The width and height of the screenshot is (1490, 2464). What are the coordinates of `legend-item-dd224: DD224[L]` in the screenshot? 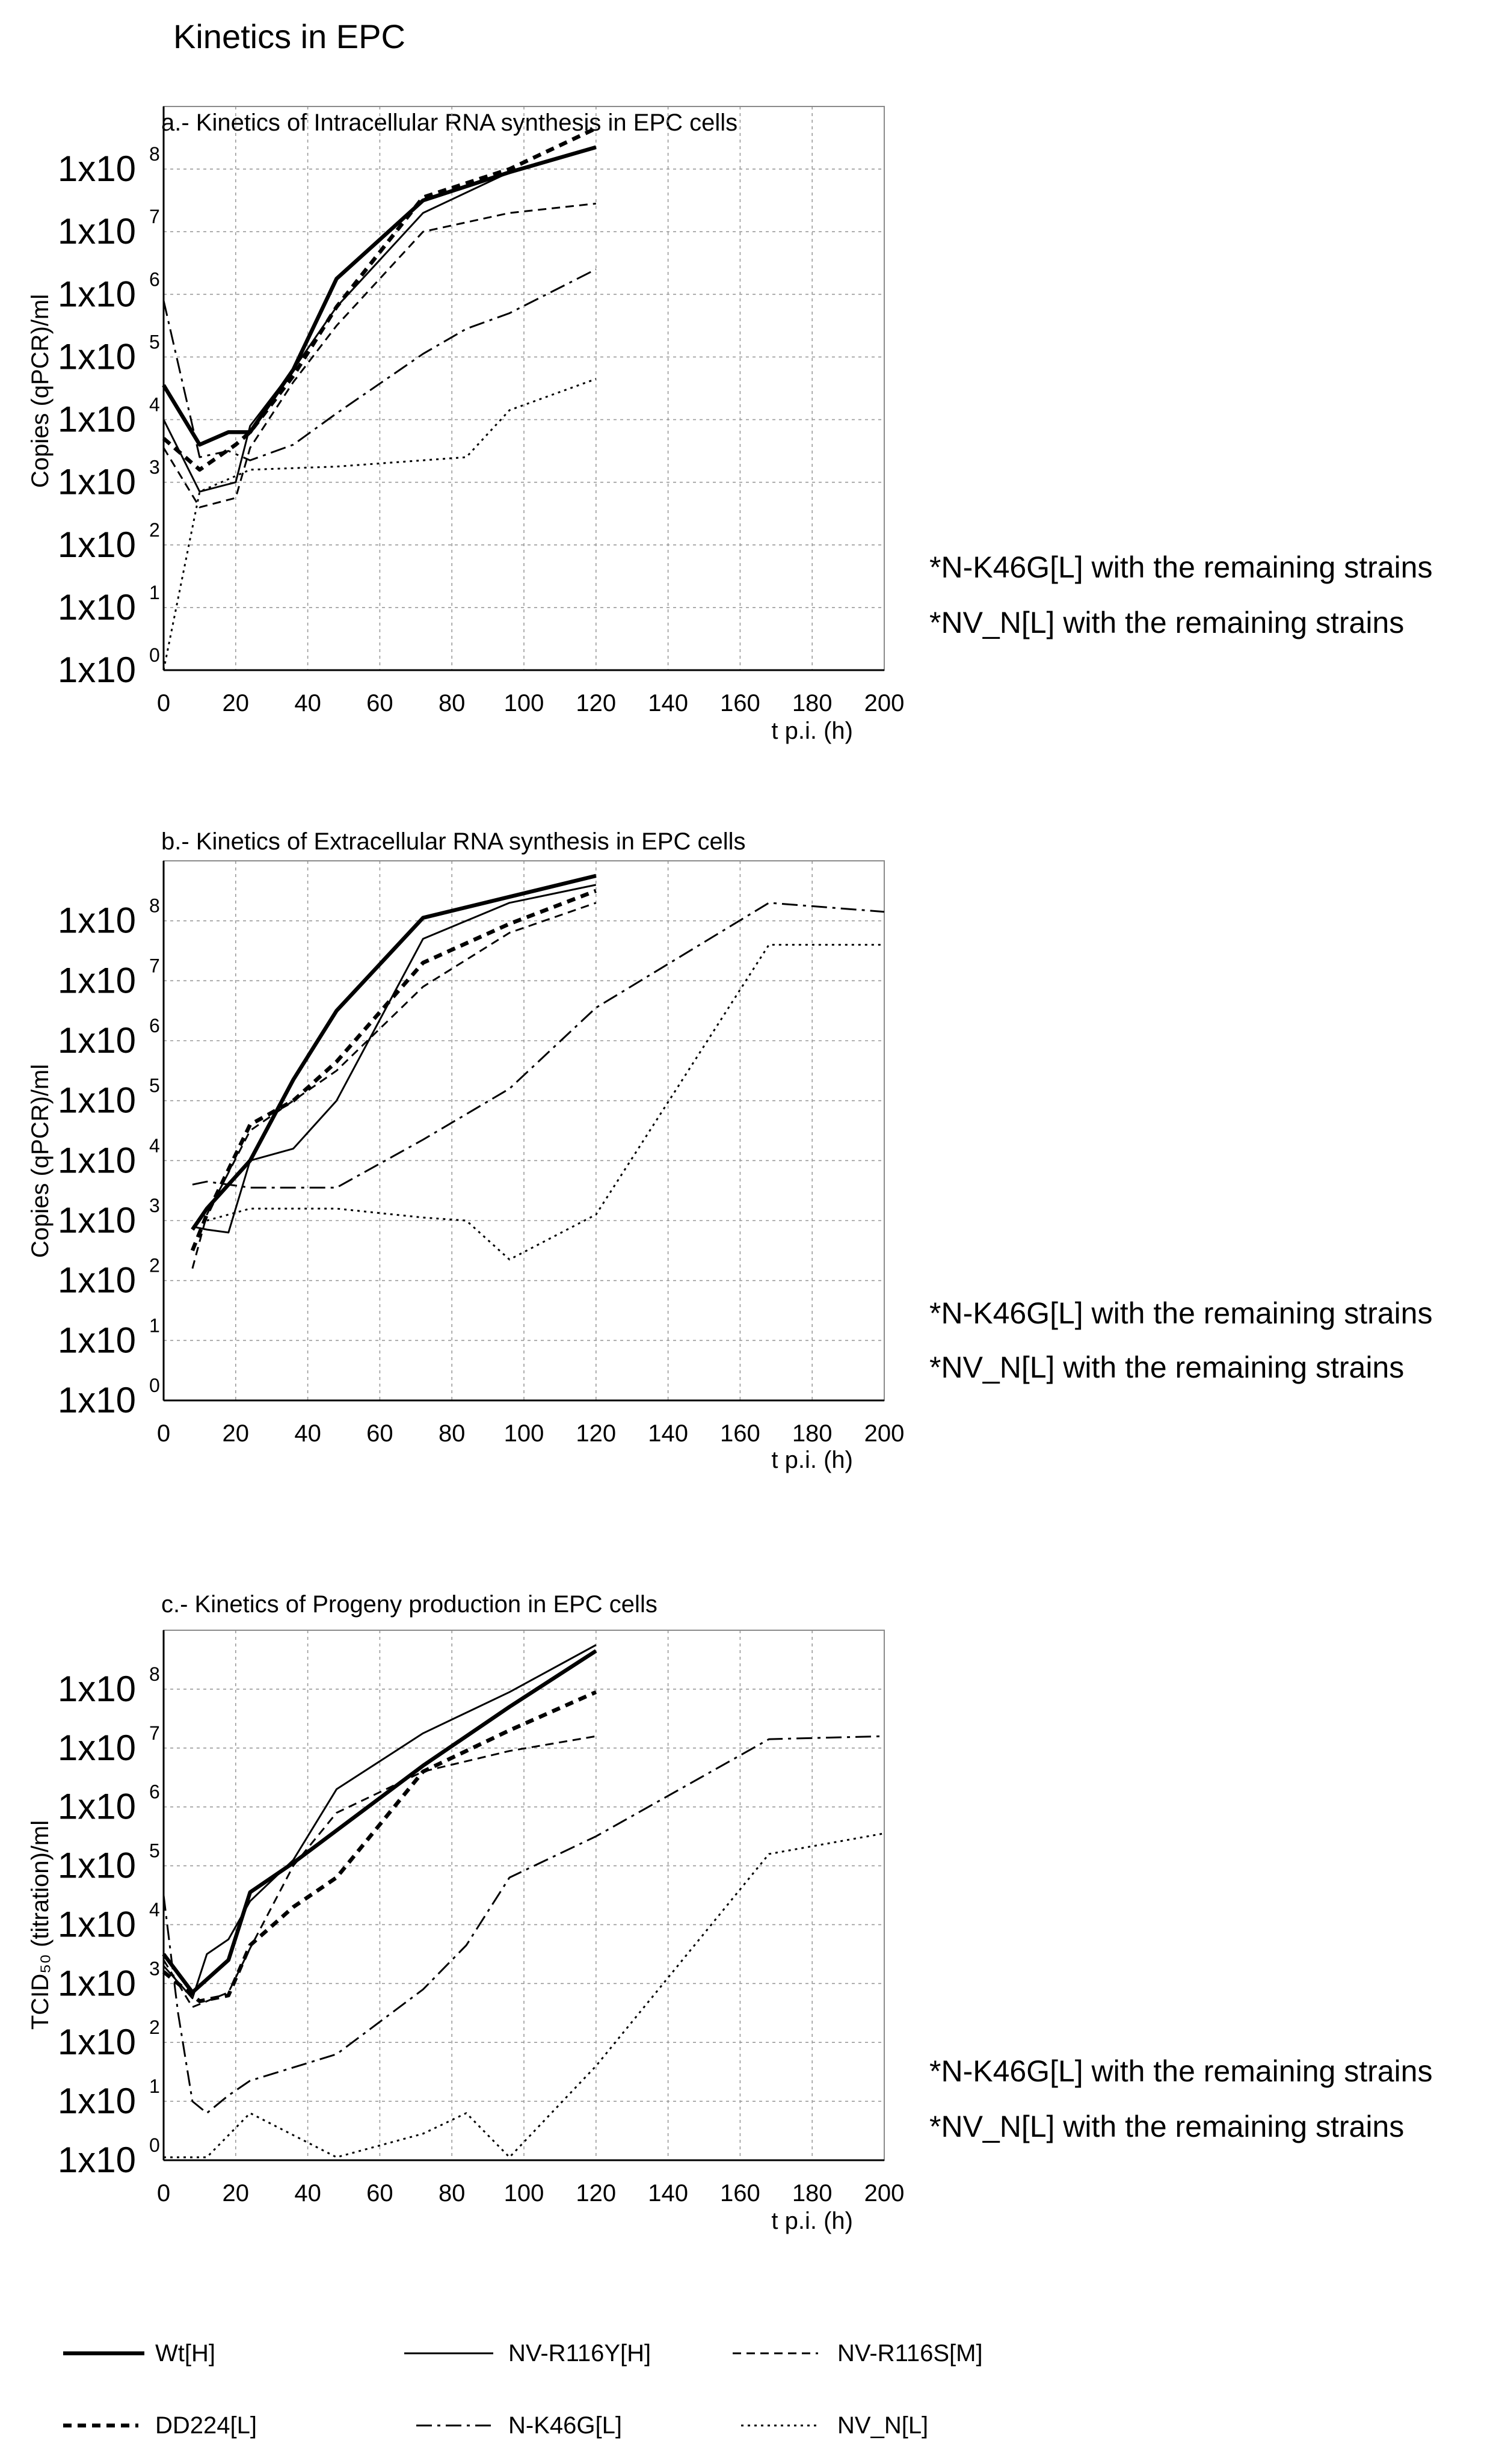 It's located at (160, 2426).